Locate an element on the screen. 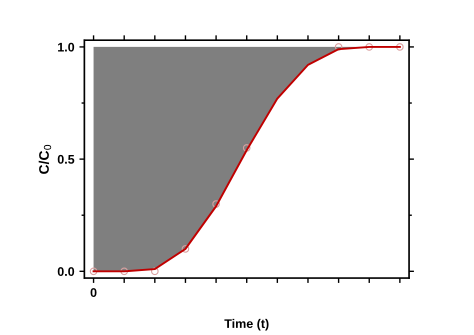 The image size is (474, 335). y-axis-title: C/C$_{0}$ is located at coordinates (45, 159).